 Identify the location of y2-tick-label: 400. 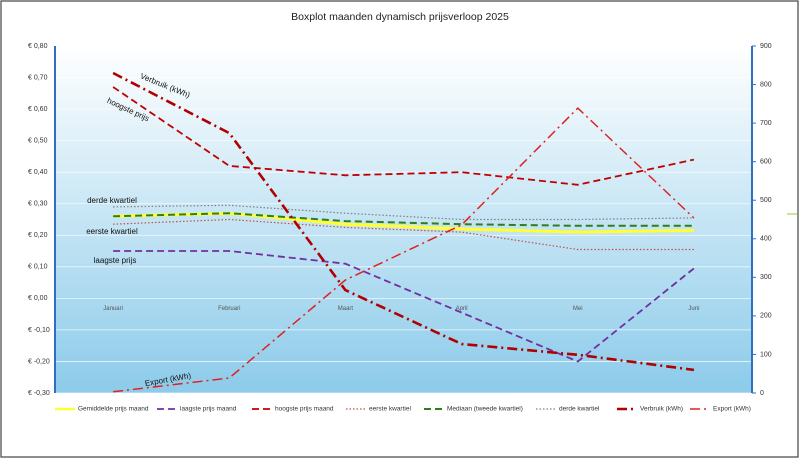
(766, 239).